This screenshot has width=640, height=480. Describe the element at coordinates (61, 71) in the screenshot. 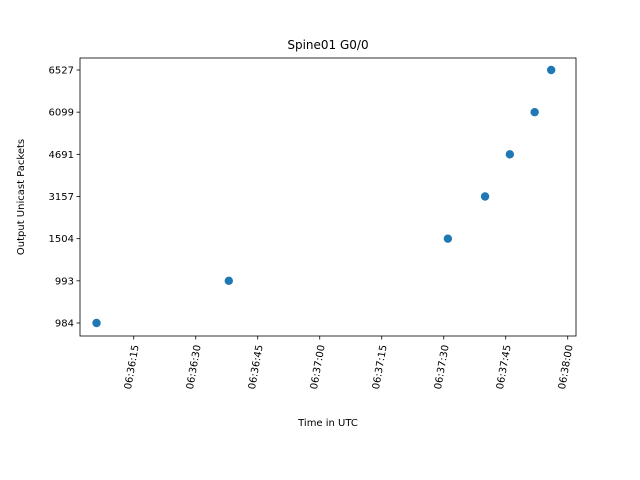

I see `y-tick-label: 6527` at that location.